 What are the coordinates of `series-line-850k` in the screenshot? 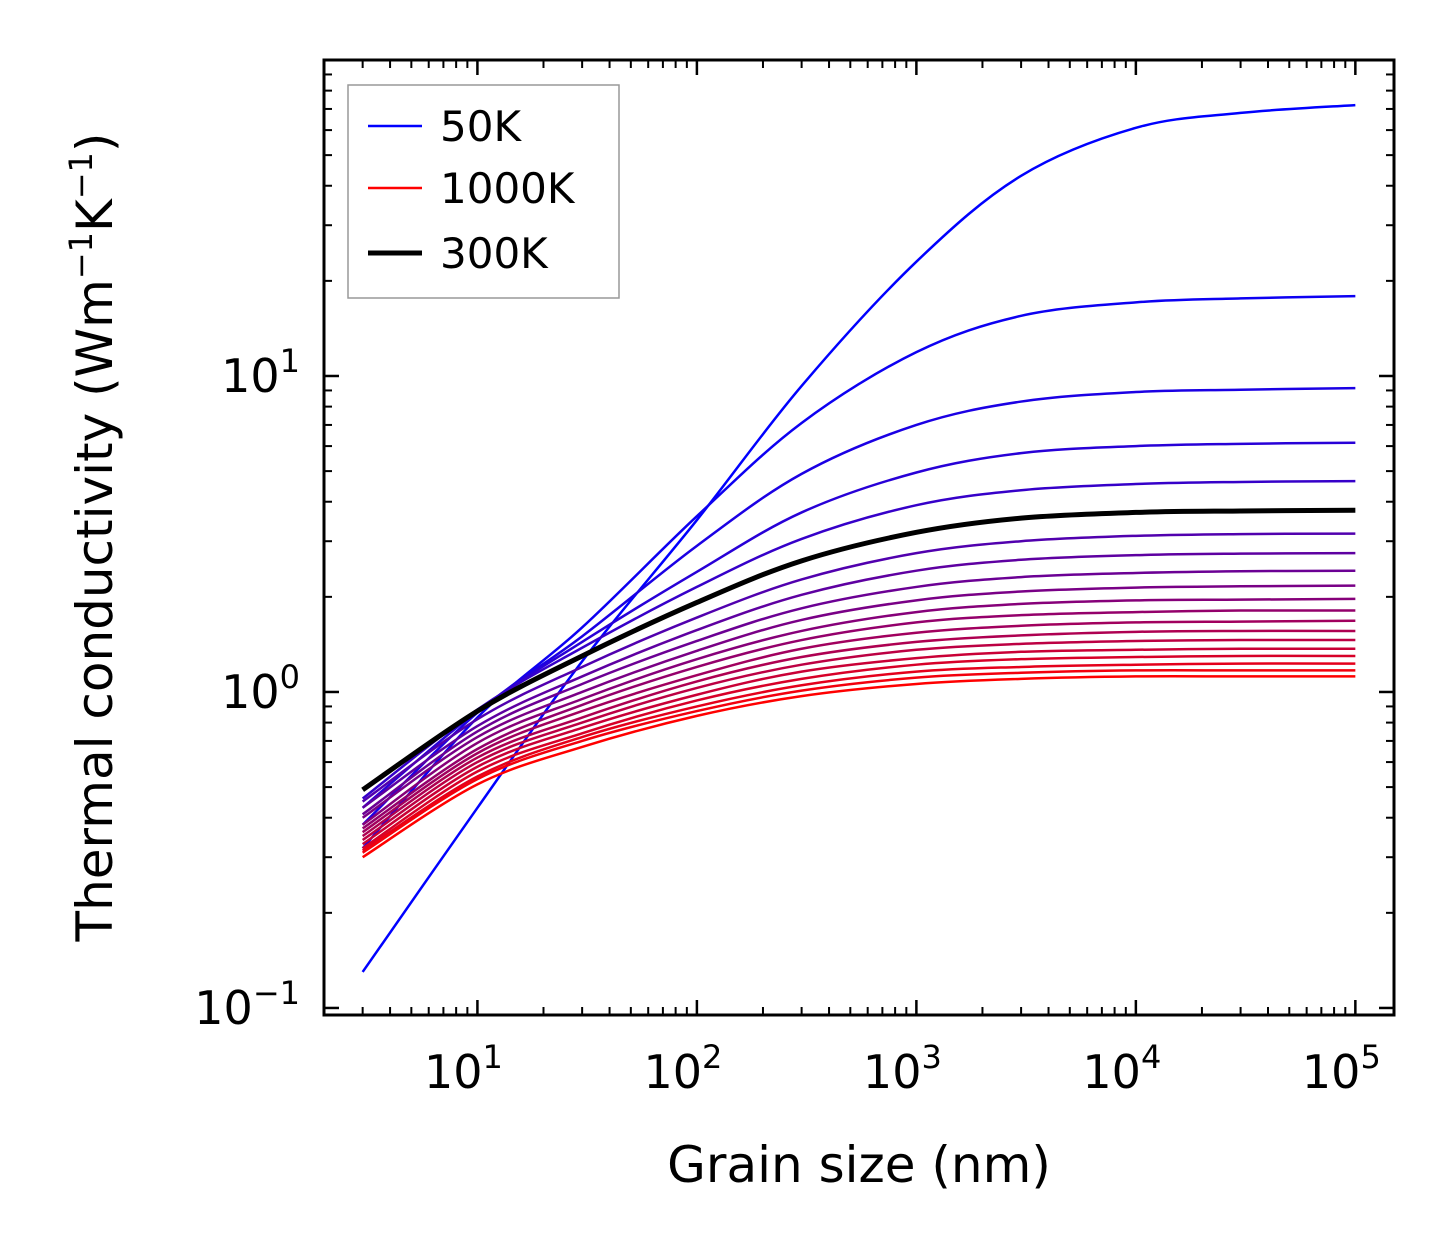 It's located at (858, 752).